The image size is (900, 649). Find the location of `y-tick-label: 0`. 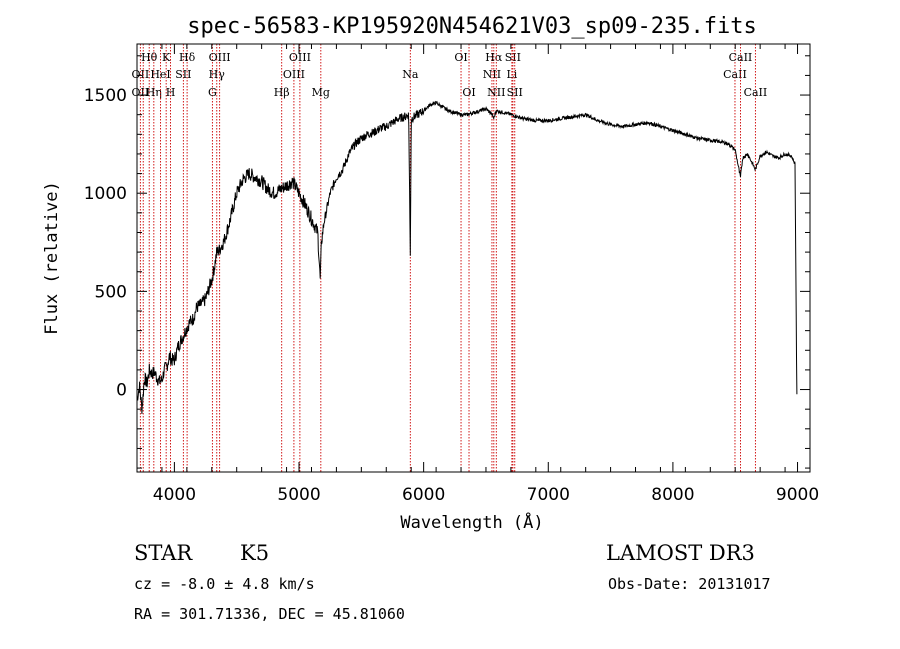

y-tick-label: 0 is located at coordinates (121, 391).